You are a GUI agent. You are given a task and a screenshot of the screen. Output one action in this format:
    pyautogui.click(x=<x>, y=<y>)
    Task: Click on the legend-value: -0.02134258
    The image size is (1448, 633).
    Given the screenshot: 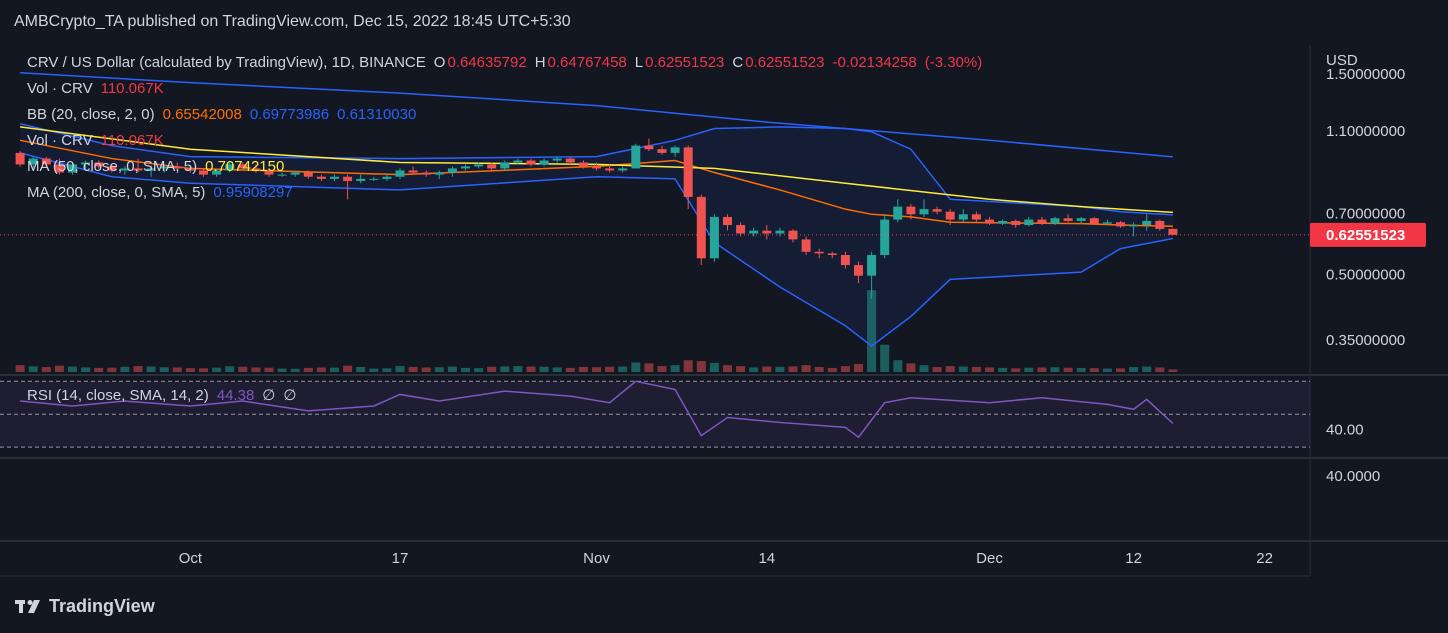 What is the action you would take?
    pyautogui.click(x=874, y=62)
    